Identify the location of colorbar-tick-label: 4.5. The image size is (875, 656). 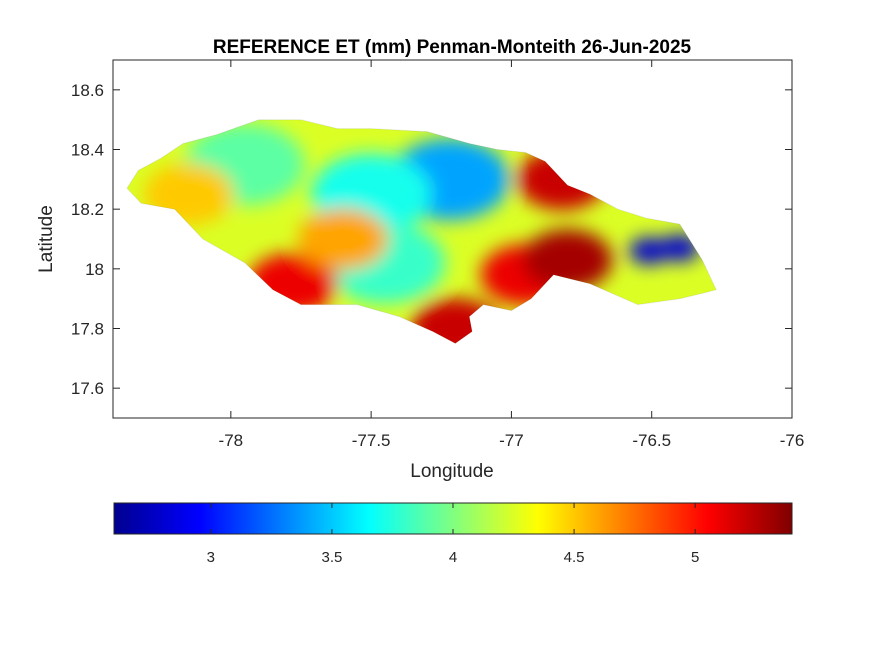
(574, 557).